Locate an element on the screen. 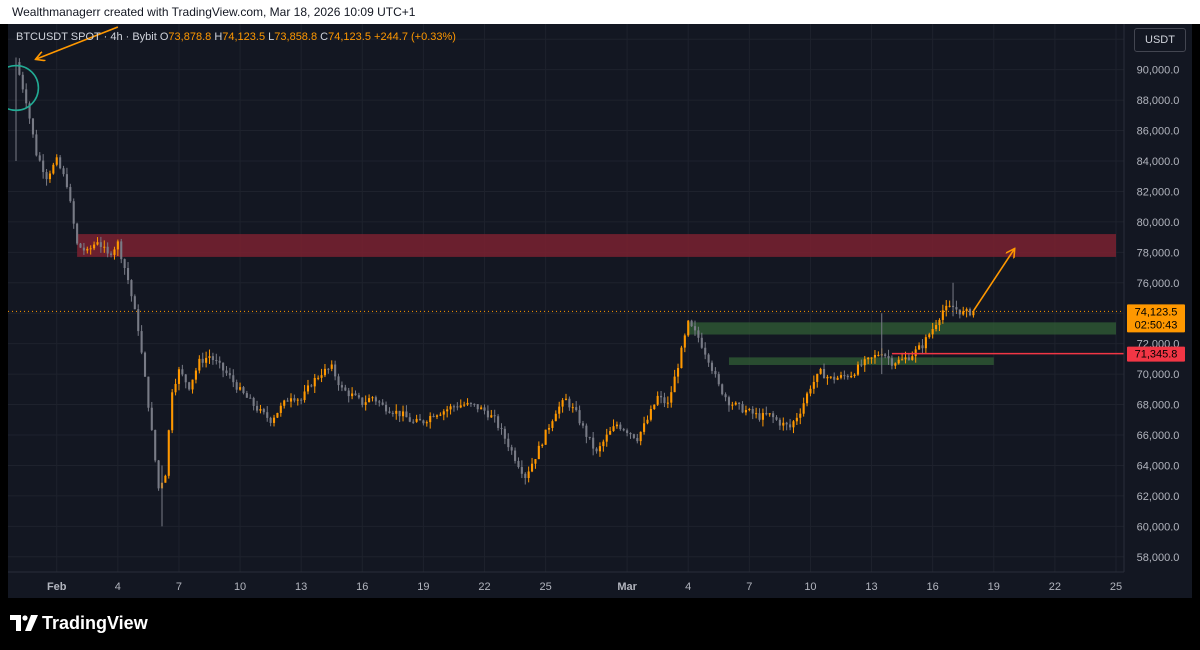 The image size is (1200, 650). currency-button: USDT is located at coordinates (1160, 40).